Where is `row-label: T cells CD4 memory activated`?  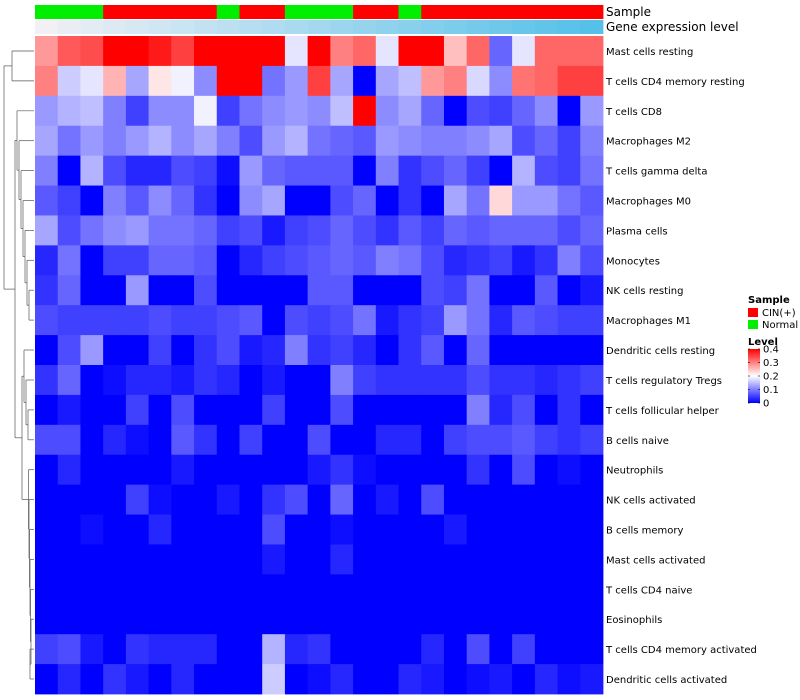 row-label: T cells CD4 memory activated is located at coordinates (681, 650).